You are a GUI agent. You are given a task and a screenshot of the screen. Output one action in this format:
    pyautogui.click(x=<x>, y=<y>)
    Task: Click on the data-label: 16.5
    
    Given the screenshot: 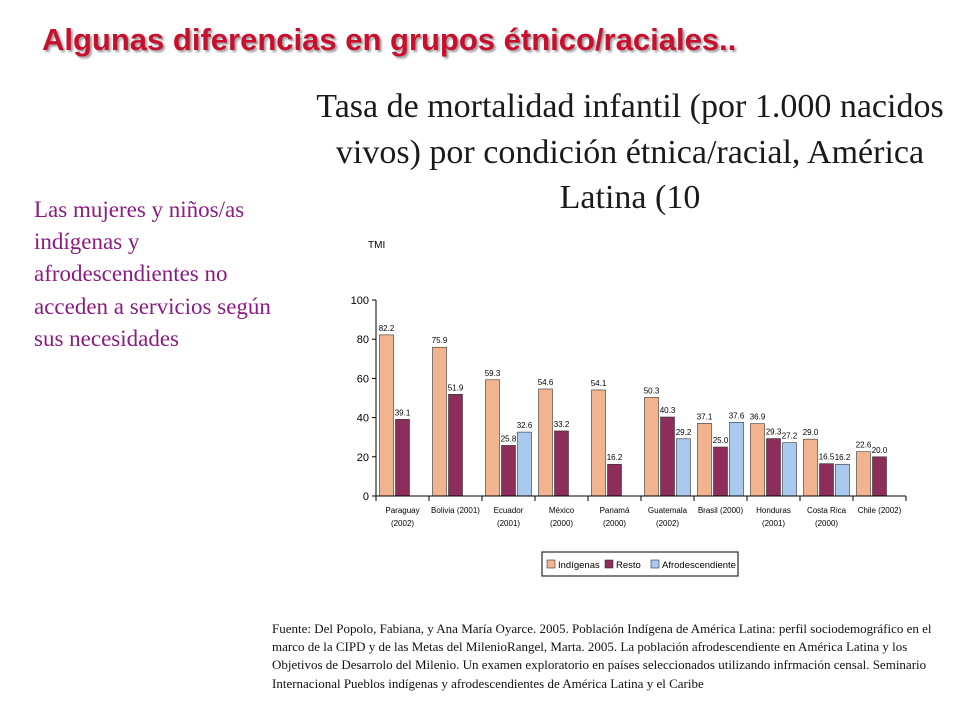 What is the action you would take?
    pyautogui.click(x=827, y=457)
    